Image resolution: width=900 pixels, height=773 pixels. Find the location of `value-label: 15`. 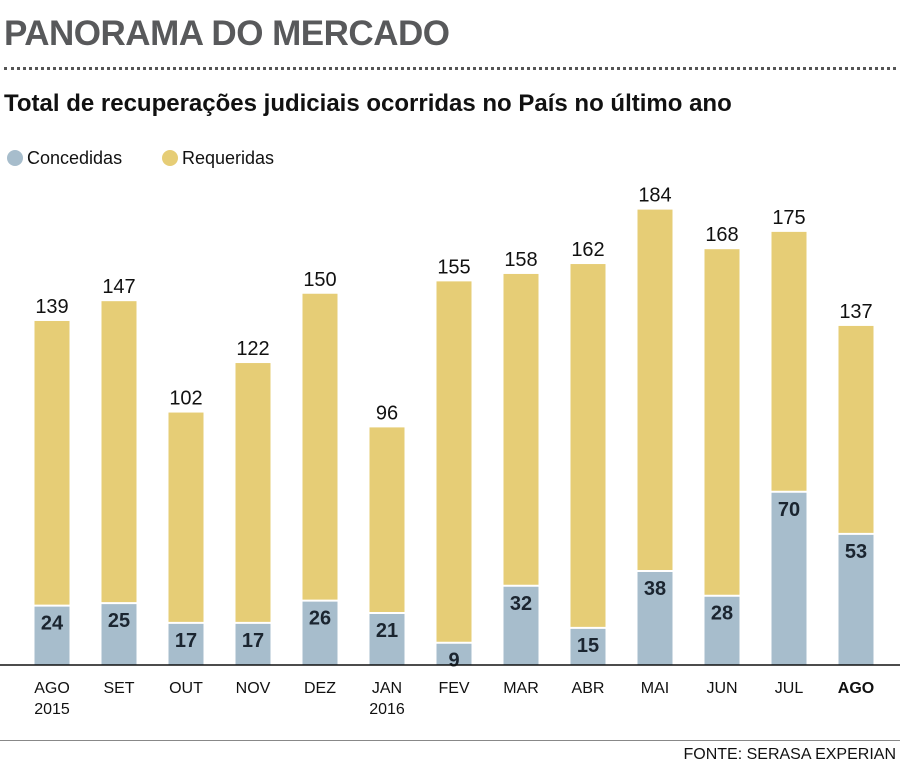

value-label: 15 is located at coordinates (588, 646).